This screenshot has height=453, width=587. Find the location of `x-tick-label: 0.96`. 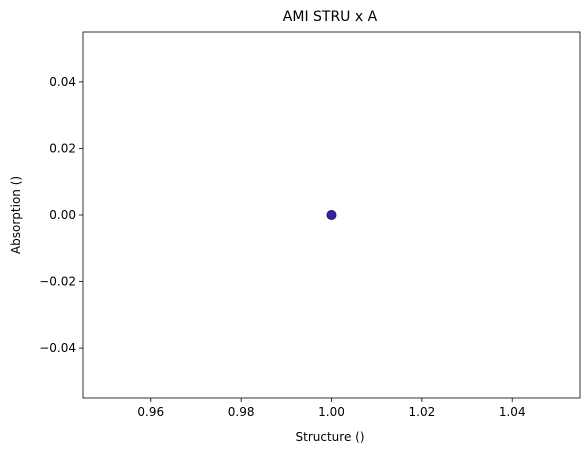

x-tick-label: 0.96 is located at coordinates (150, 412).